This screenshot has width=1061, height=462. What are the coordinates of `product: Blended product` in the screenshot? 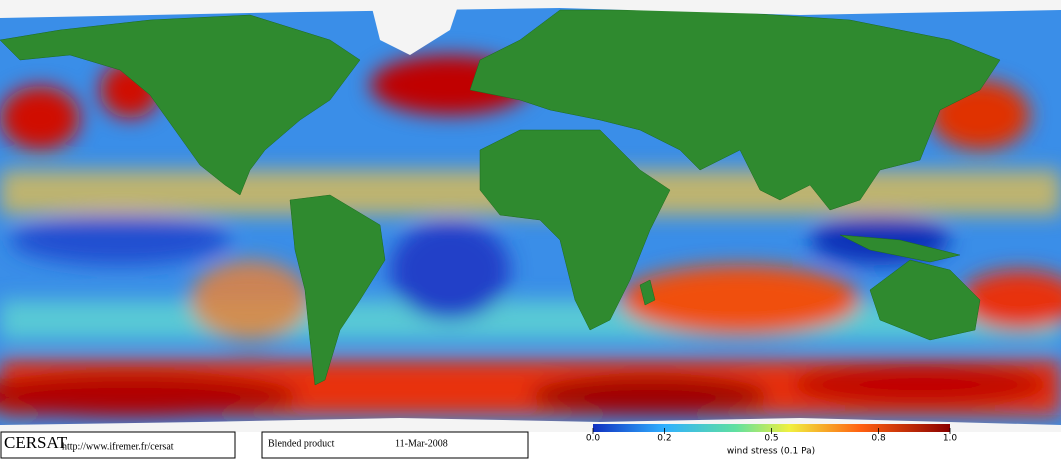 It's located at (301, 443).